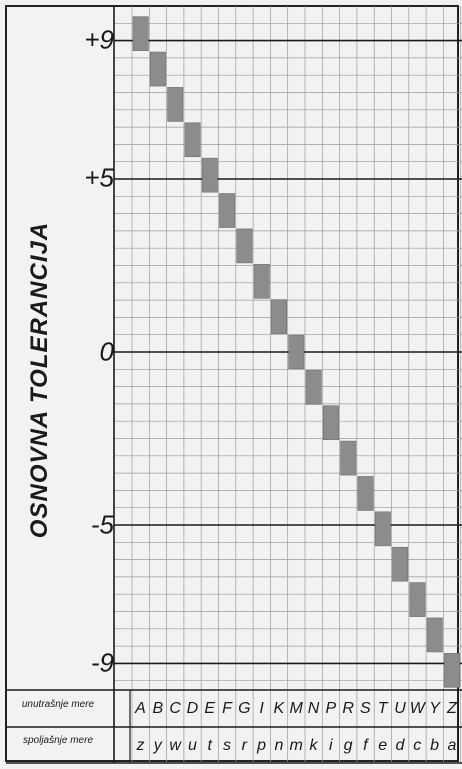 Image resolution: width=462 pixels, height=769 pixels. I want to click on internal-fit-letter: M, so click(296, 708).